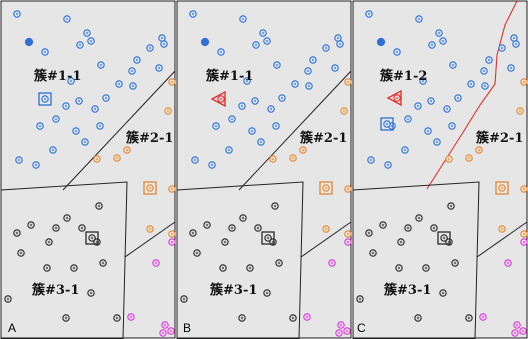  What do you see at coordinates (233, 290) in the screenshot?
I see `panel-b-cluster-3-label: 簇#3-1` at bounding box center [233, 290].